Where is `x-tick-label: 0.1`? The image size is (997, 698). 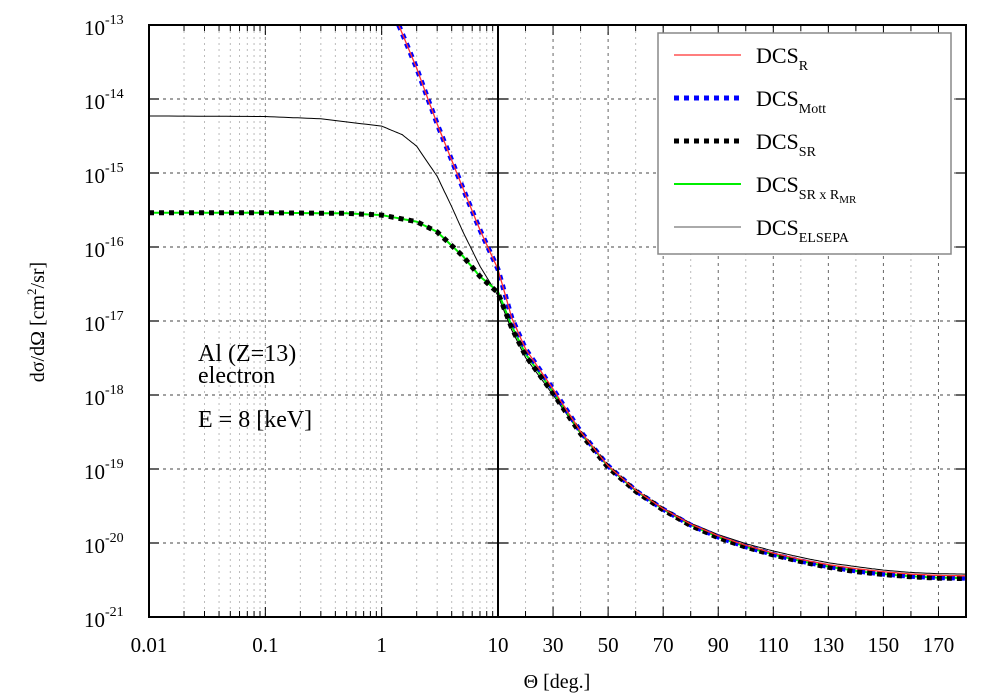
x-tick-label: 0.1 is located at coordinates (265, 645).